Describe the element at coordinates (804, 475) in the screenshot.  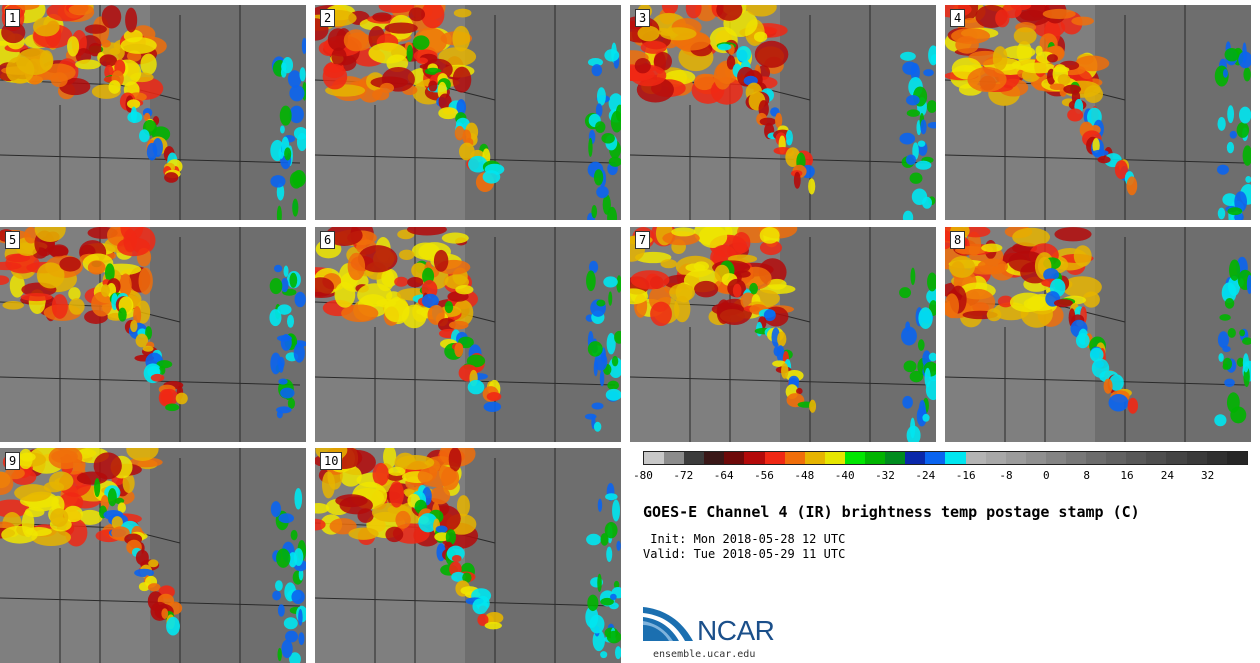
I see `colorbar-tick-label: -48` at that location.